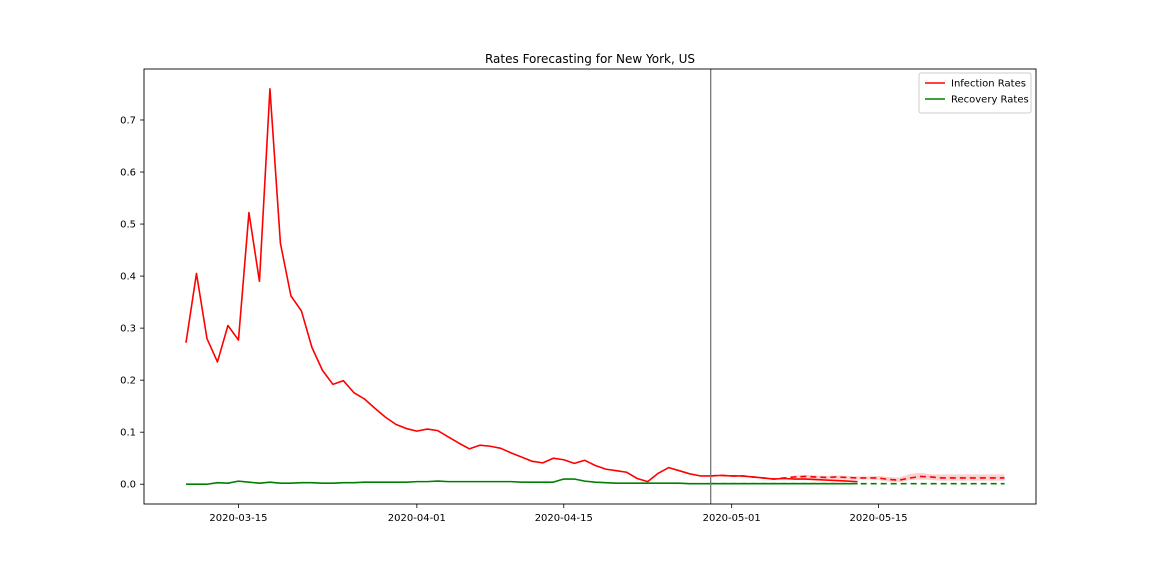 The width and height of the screenshot is (1152, 576). What do you see at coordinates (128, 277) in the screenshot?
I see `y-tick-label: 0.4` at bounding box center [128, 277].